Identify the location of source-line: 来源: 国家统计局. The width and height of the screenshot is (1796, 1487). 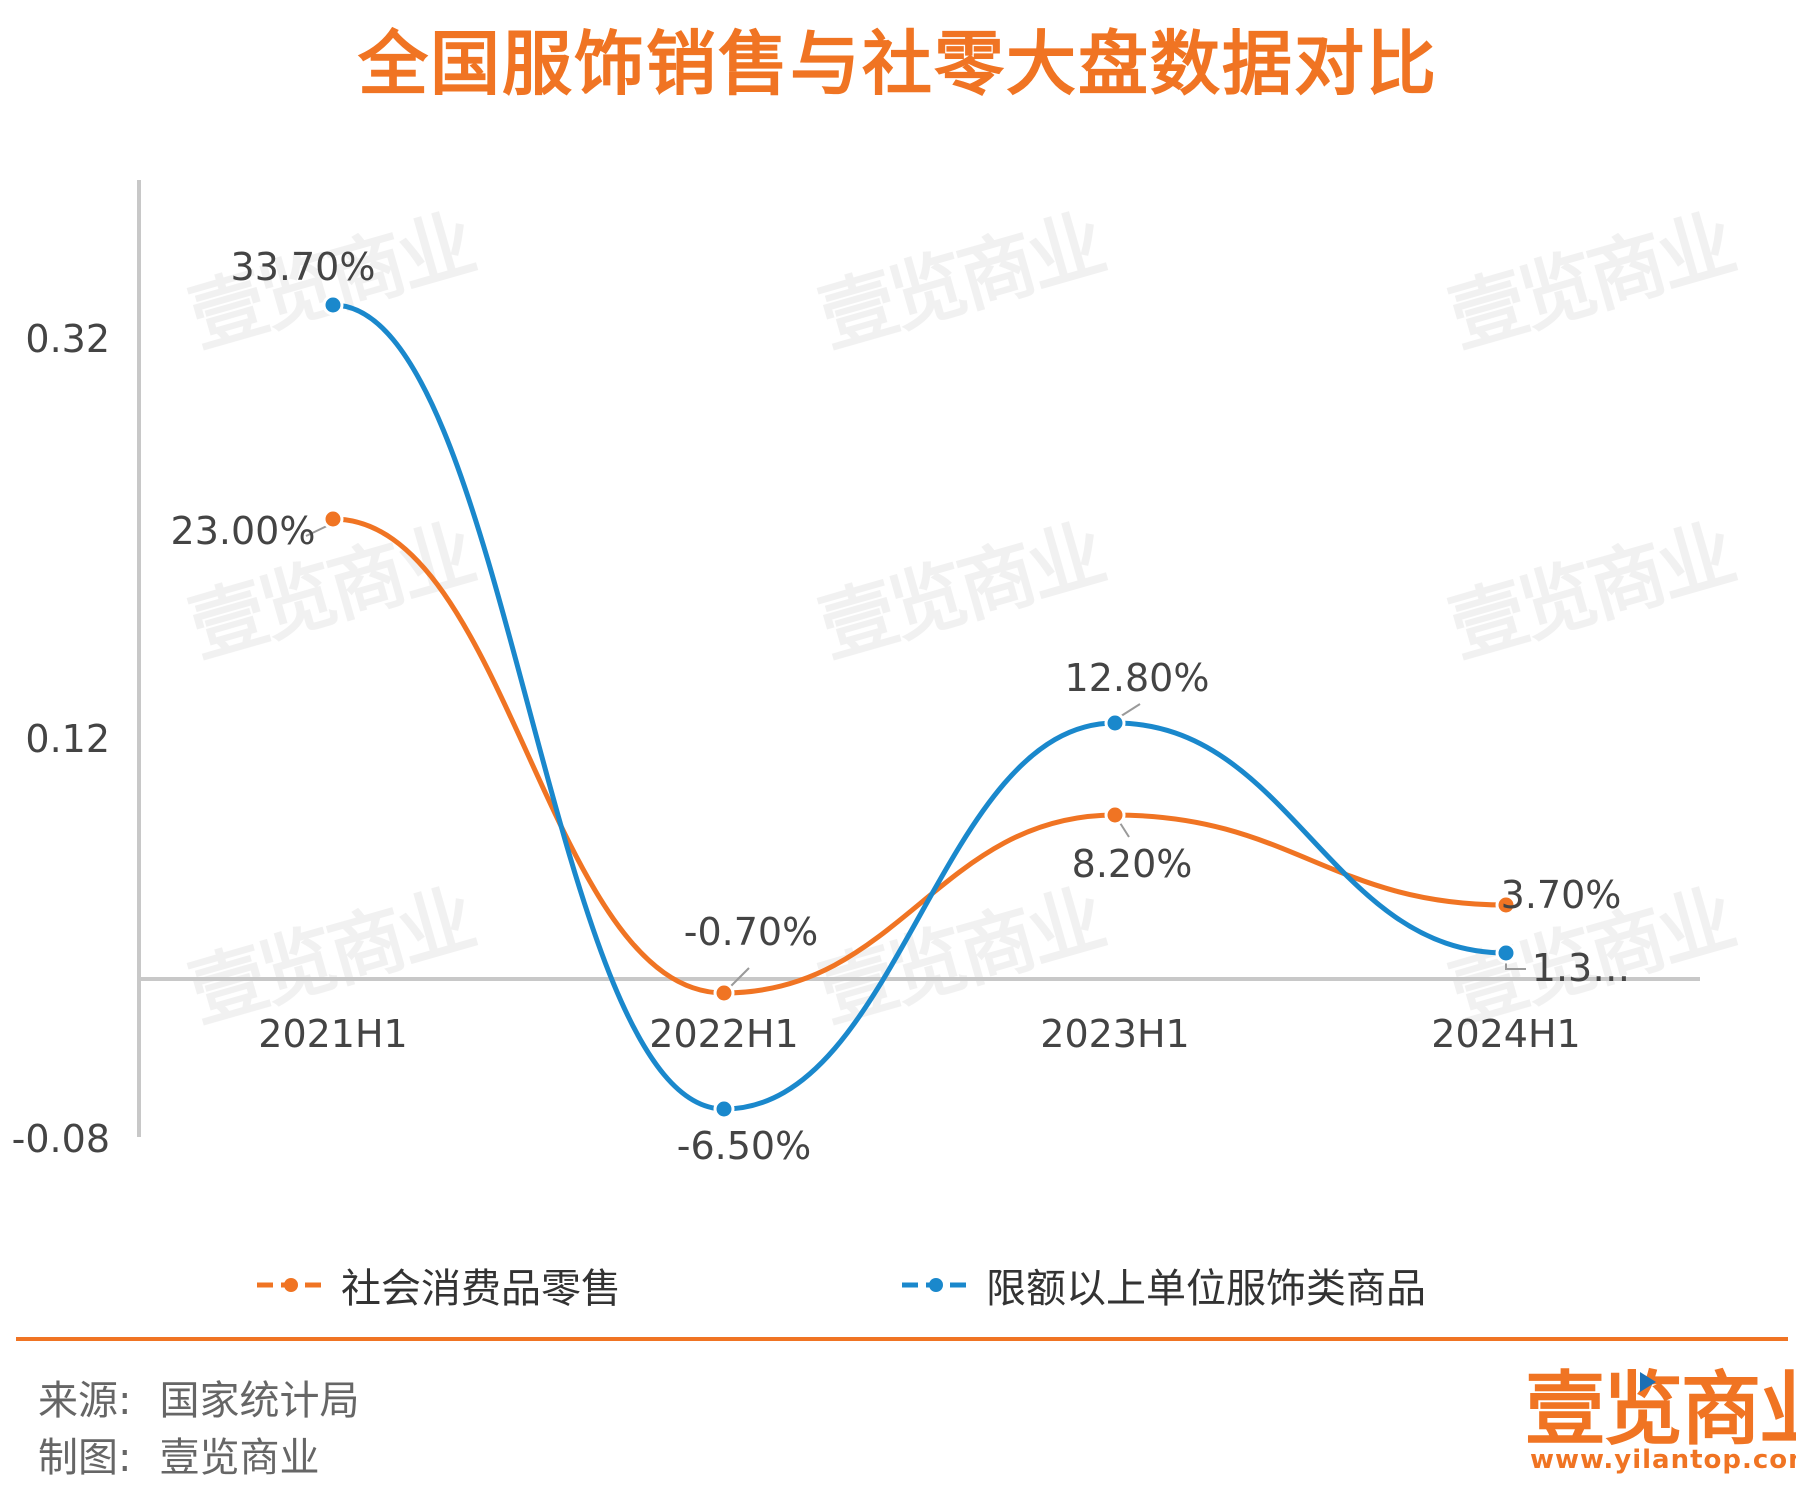
(198, 1397).